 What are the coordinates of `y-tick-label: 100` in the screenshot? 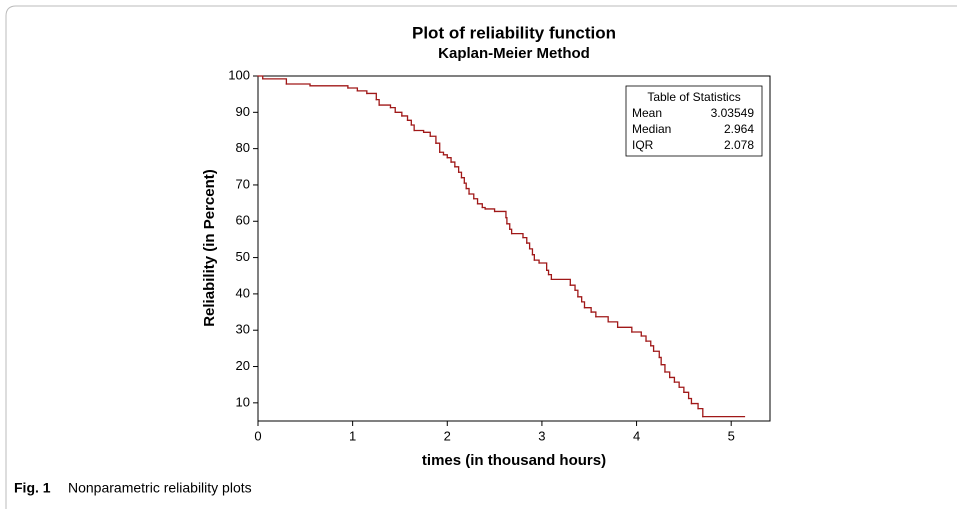 It's located at (239, 74).